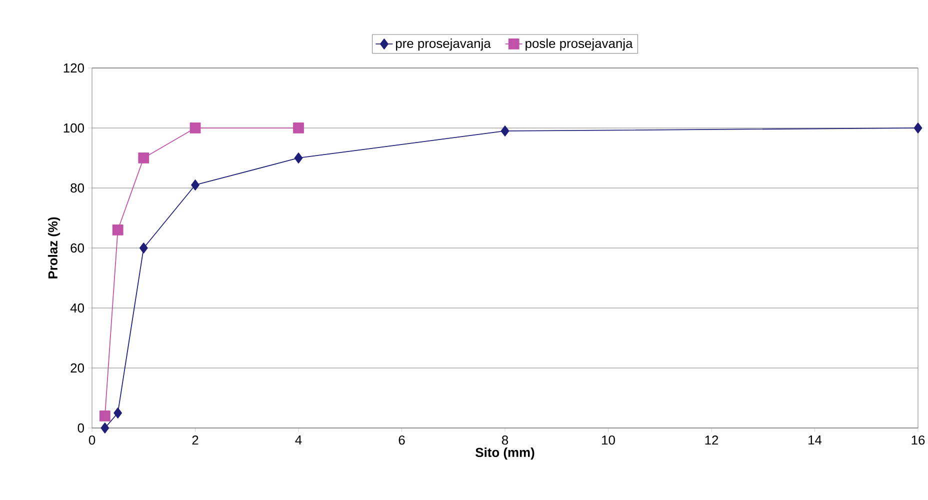 The image size is (928, 500). I want to click on y-tick-label: 20, so click(77, 368).